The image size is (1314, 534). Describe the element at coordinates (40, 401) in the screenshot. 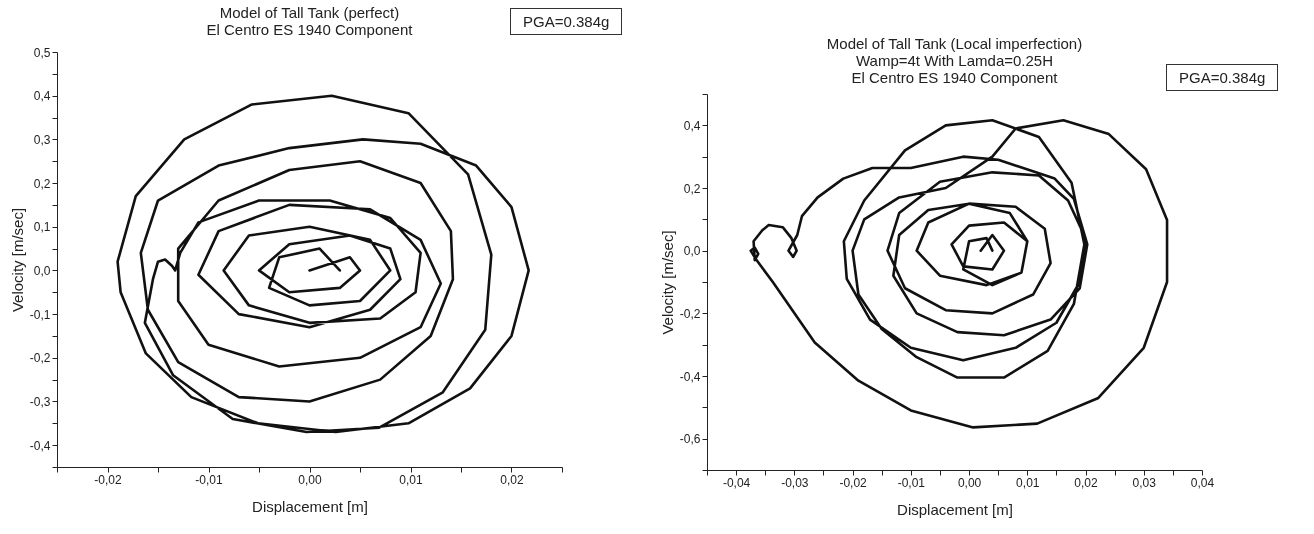

I see `y-tick-label: -0,3` at that location.